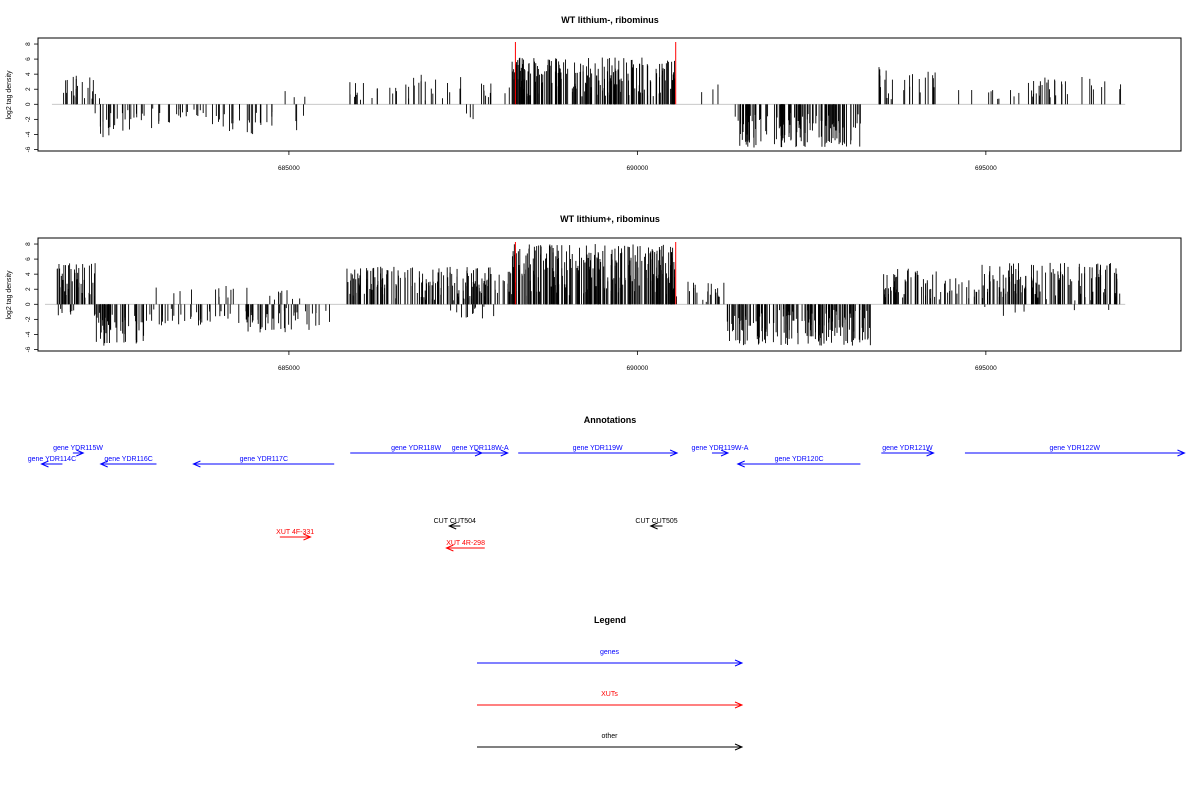 The image size is (1200, 805). I want to click on feature-label: gene YDR121W, so click(907, 448).